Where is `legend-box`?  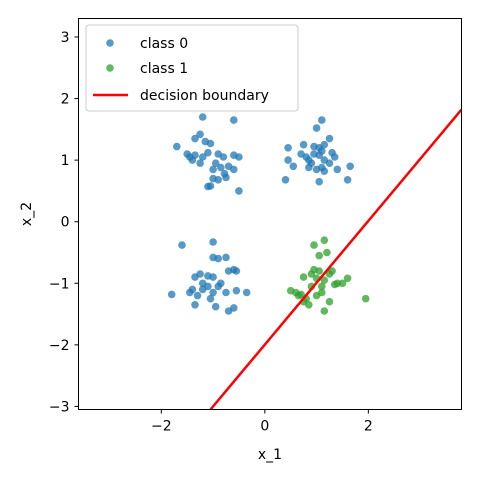
legend-box is located at coordinates (192, 68).